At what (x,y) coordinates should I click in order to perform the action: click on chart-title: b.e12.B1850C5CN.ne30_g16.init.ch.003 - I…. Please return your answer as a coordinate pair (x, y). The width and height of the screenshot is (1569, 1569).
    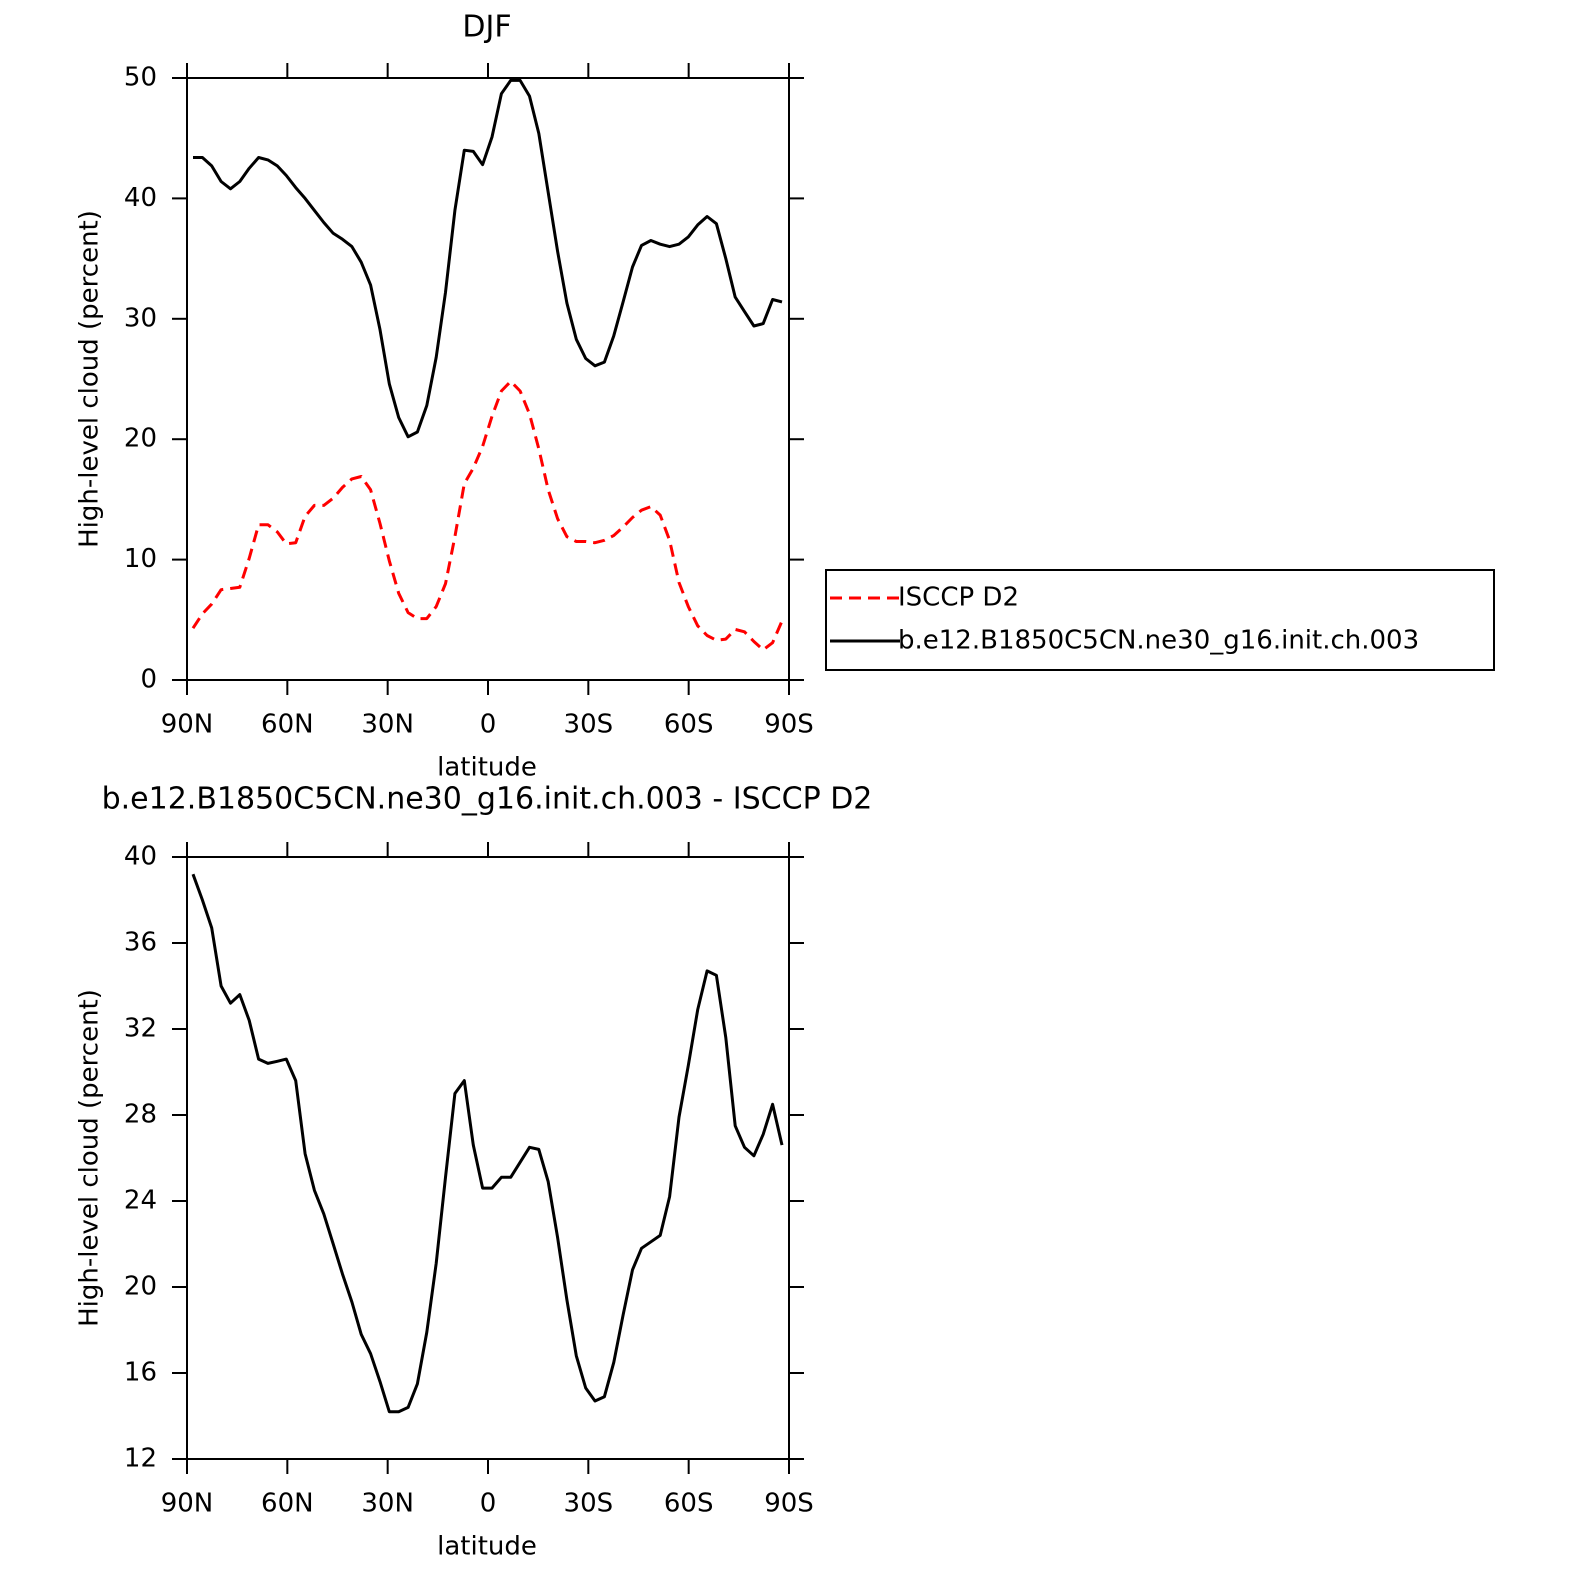
    Looking at the image, I should click on (487, 799).